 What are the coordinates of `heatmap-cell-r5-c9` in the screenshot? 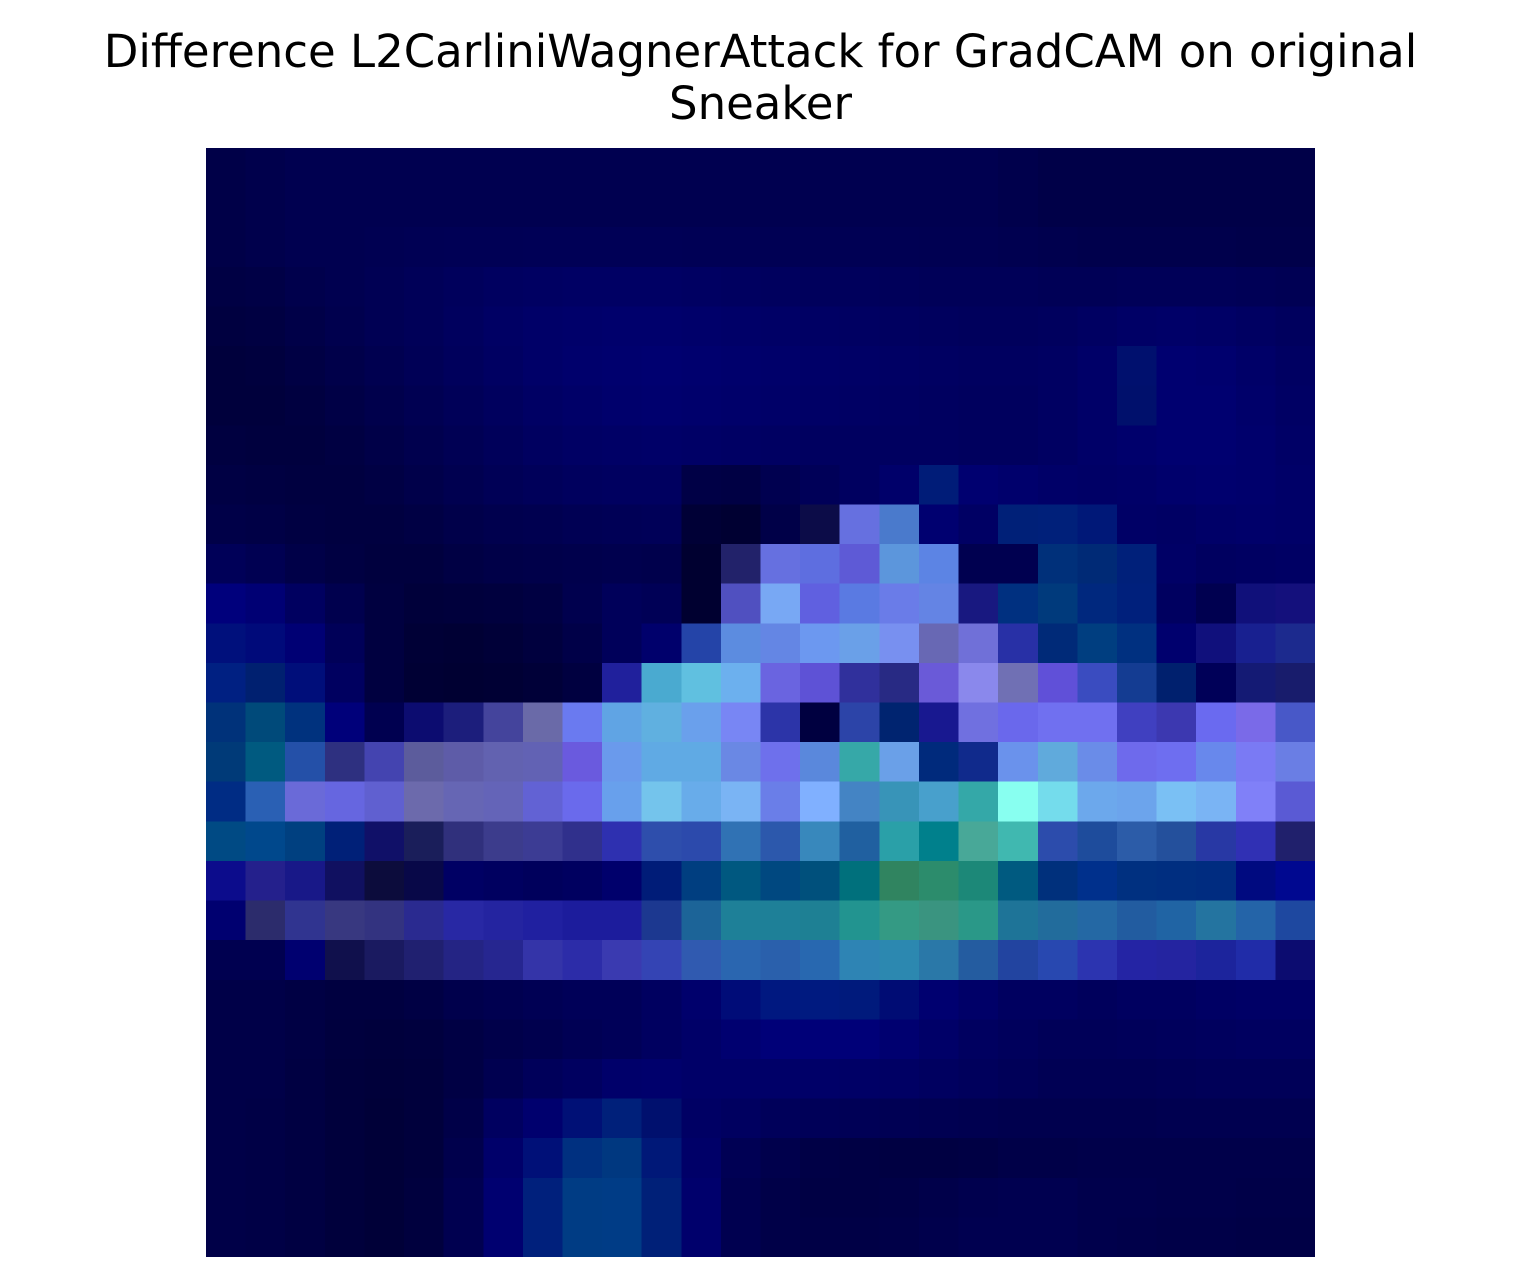 It's located at (582, 366).